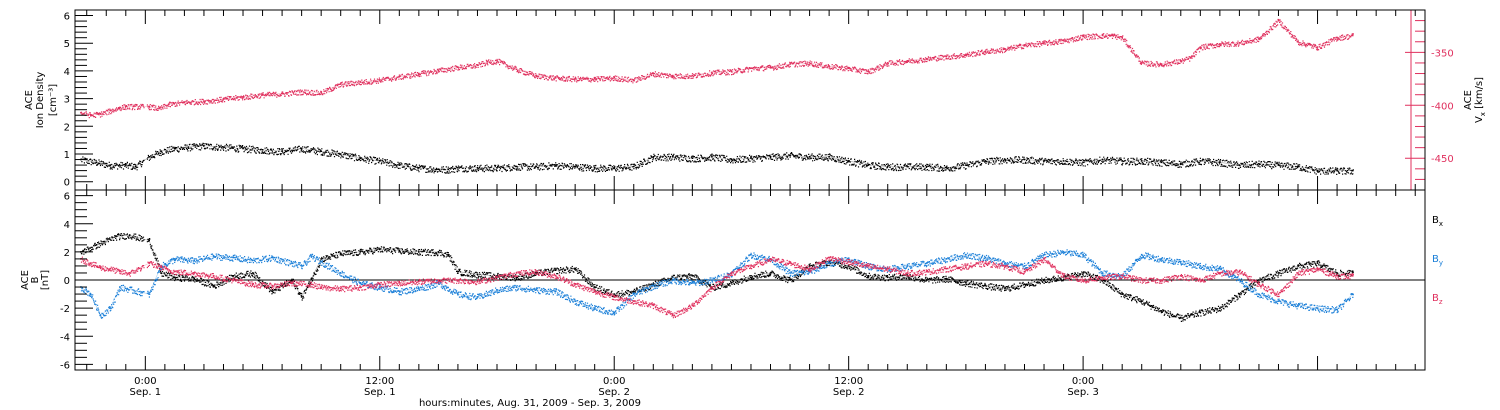 This screenshot has height=410, width=1500. What do you see at coordinates (1442, 159) in the screenshot?
I see `velocity-tick-label: -450` at bounding box center [1442, 159].